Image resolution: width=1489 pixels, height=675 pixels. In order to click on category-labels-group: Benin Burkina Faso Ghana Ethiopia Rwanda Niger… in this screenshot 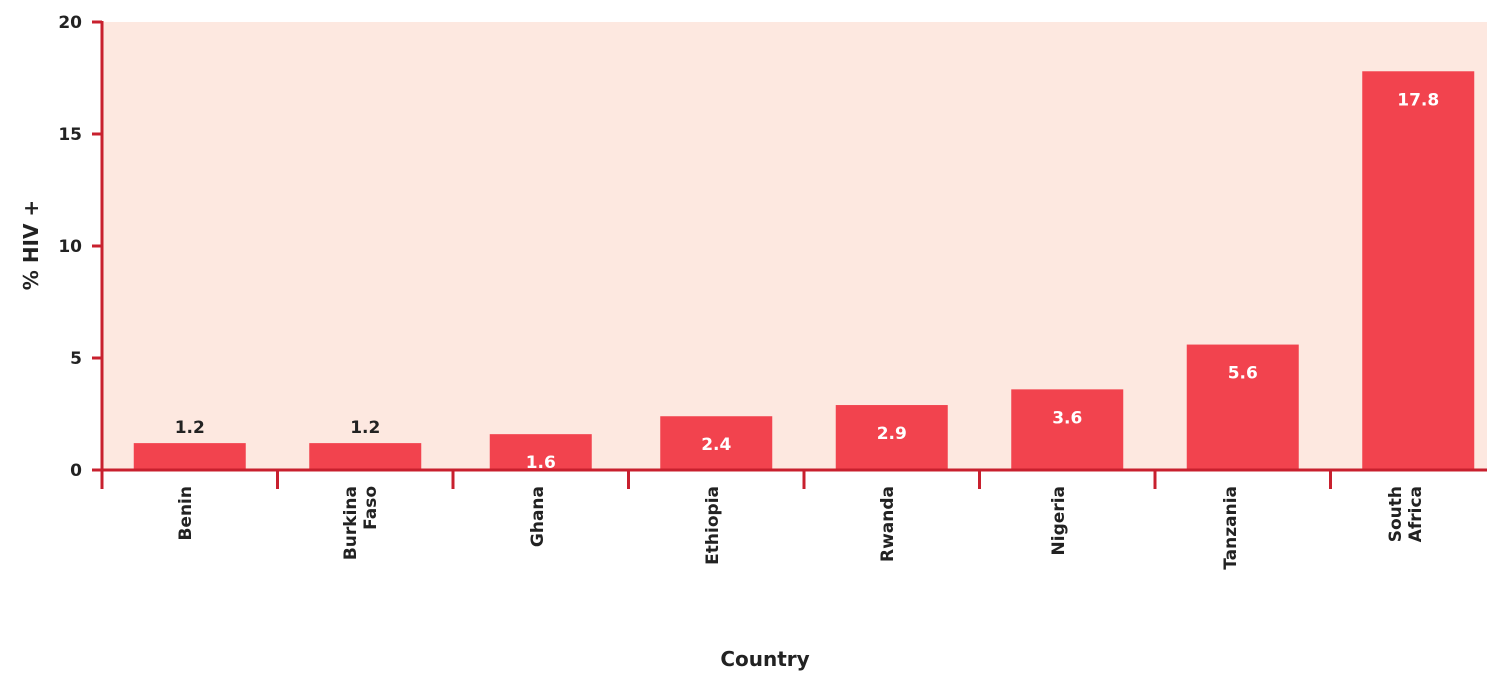, I will do `click(801, 528)`.